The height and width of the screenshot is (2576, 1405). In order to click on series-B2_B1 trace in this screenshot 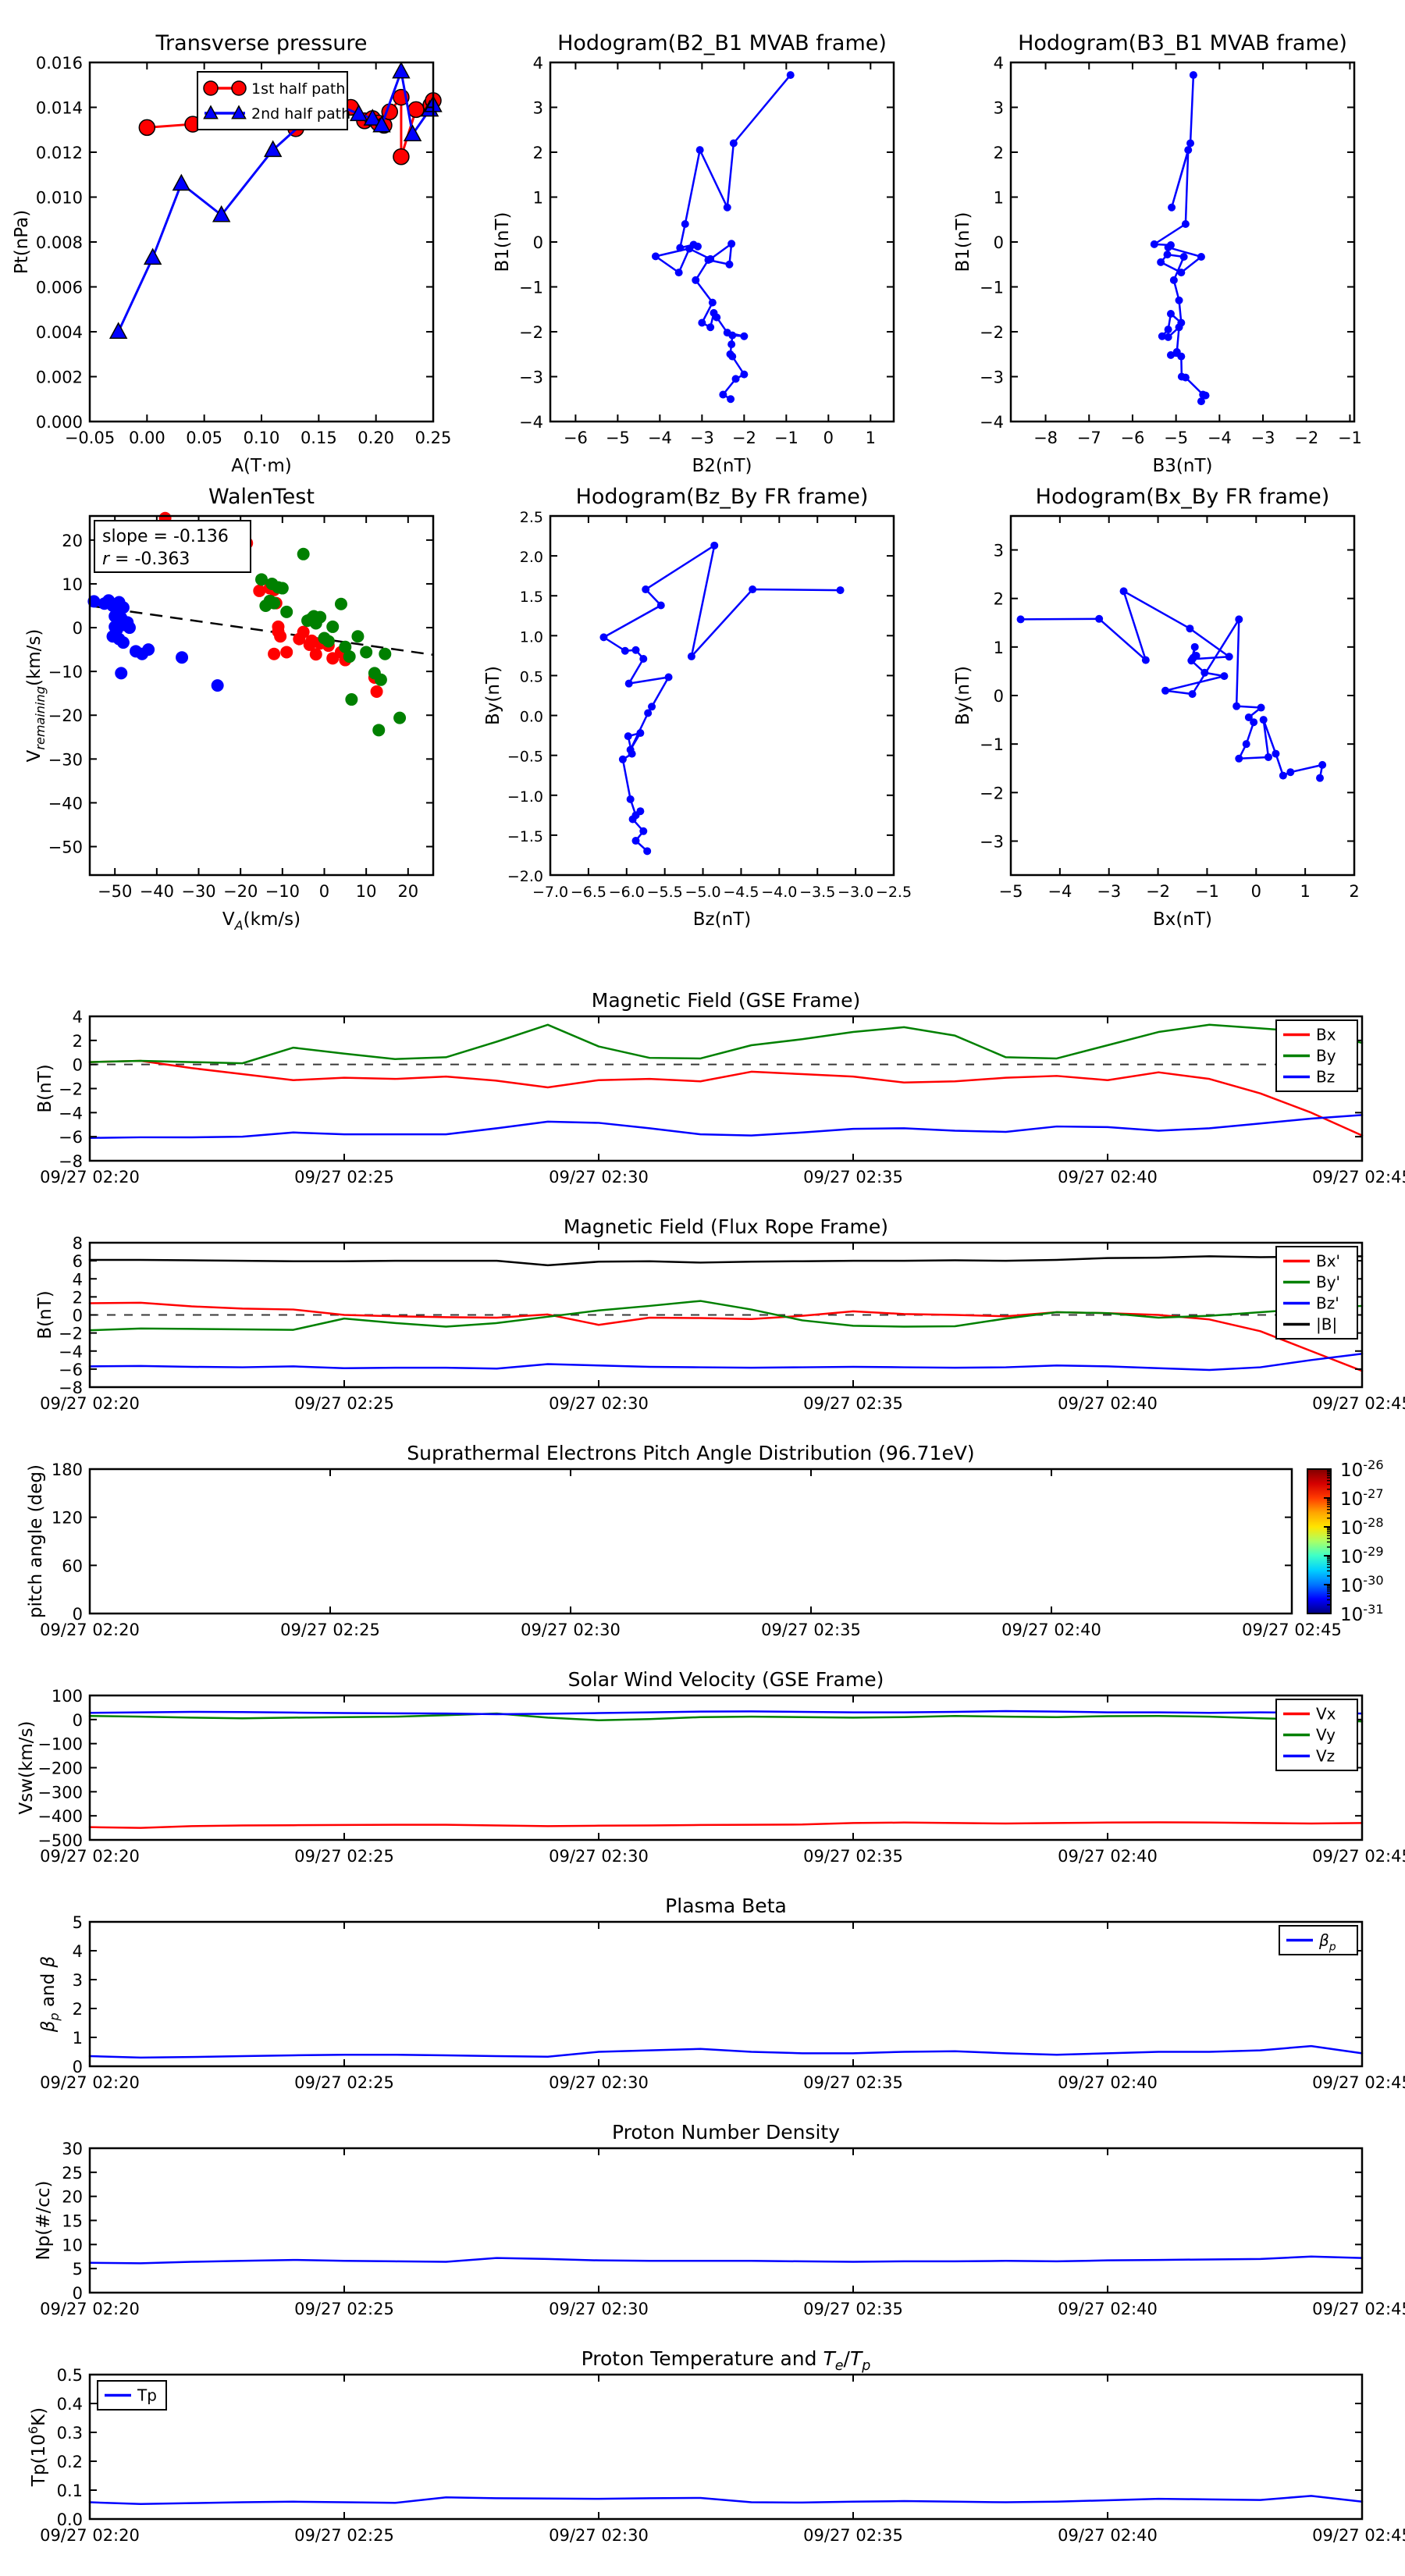, I will do `click(723, 237)`.